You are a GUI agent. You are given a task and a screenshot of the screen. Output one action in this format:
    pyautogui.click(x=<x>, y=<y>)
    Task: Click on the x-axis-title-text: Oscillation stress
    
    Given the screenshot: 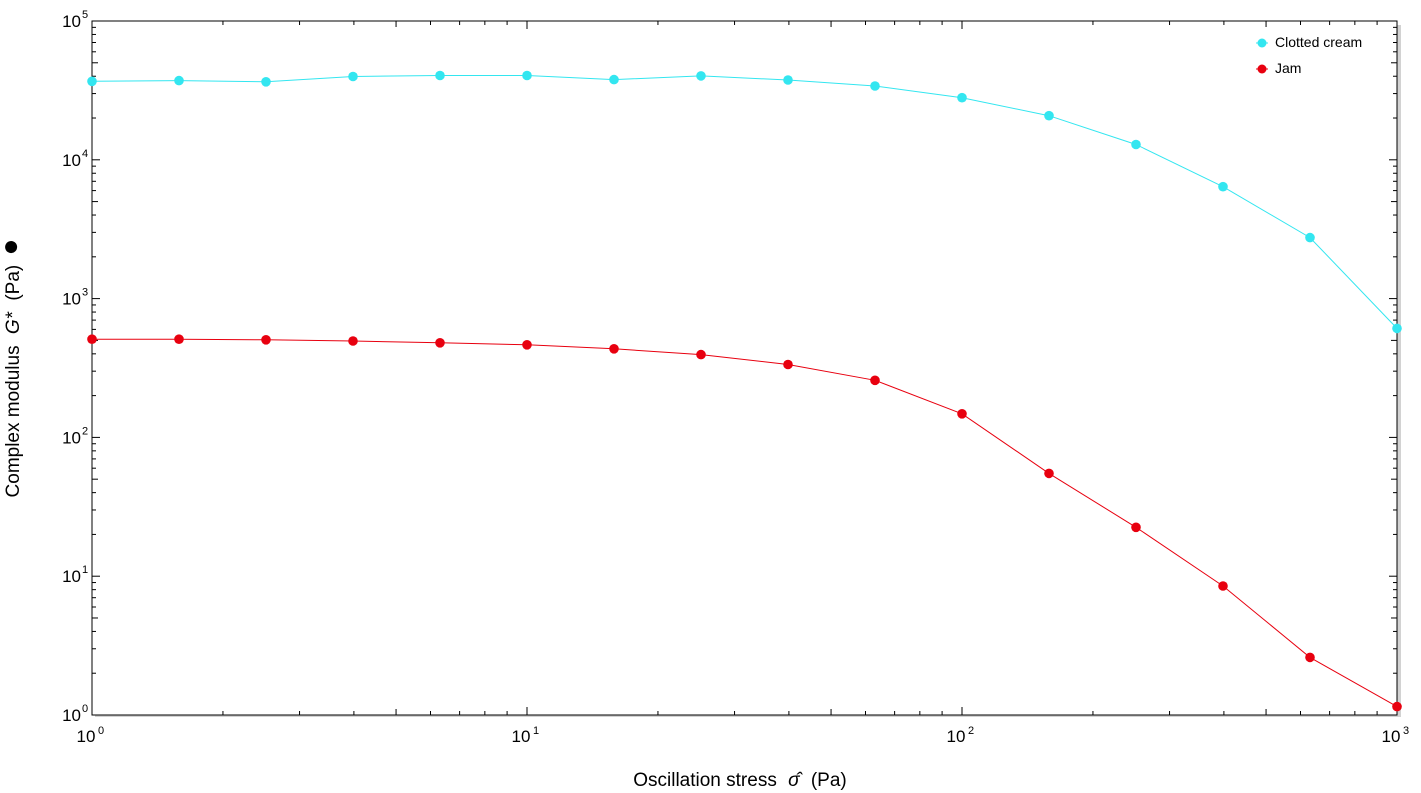 What is the action you would take?
    pyautogui.click(x=705, y=780)
    